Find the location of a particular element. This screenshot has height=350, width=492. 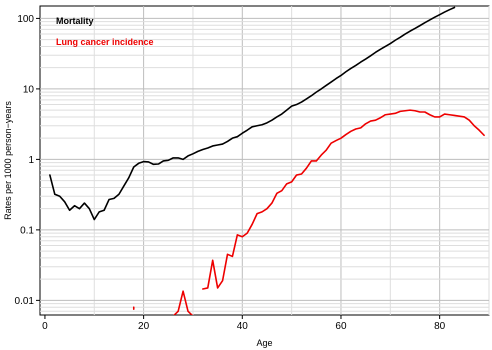

y-tick-label: 0.1 is located at coordinates (27, 230).